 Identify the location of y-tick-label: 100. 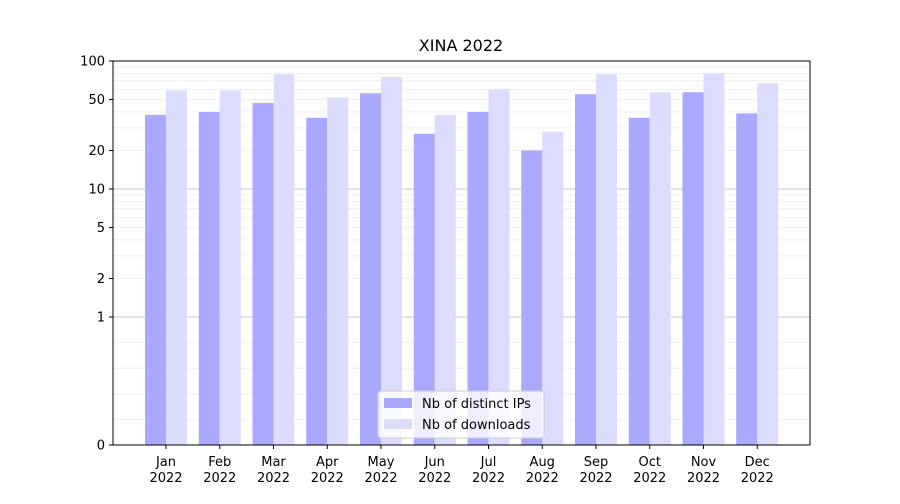
(92, 62).